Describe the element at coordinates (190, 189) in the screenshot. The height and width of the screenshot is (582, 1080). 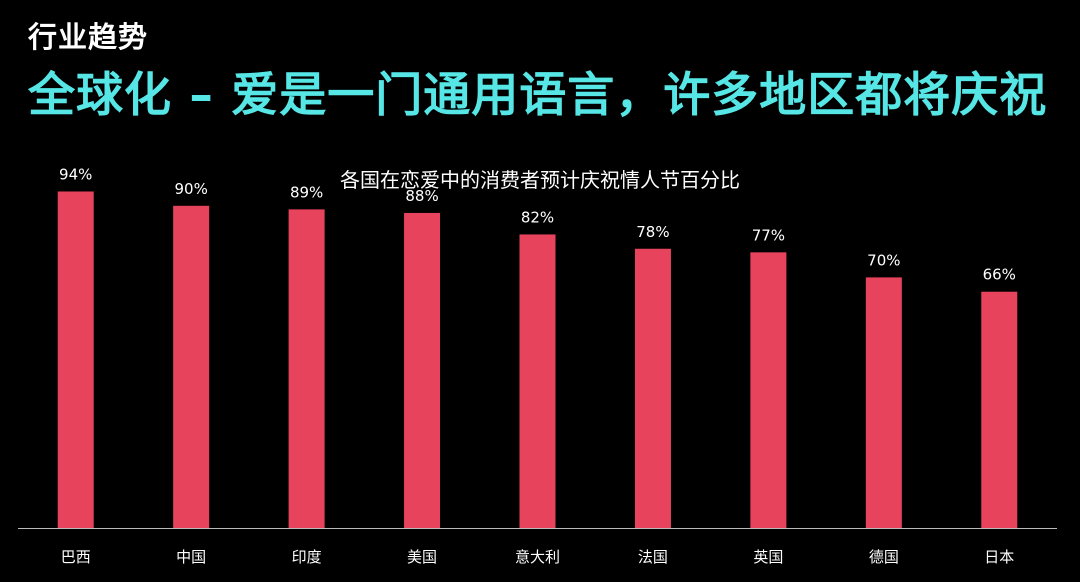
I see `bar-value-label: 90%` at that location.